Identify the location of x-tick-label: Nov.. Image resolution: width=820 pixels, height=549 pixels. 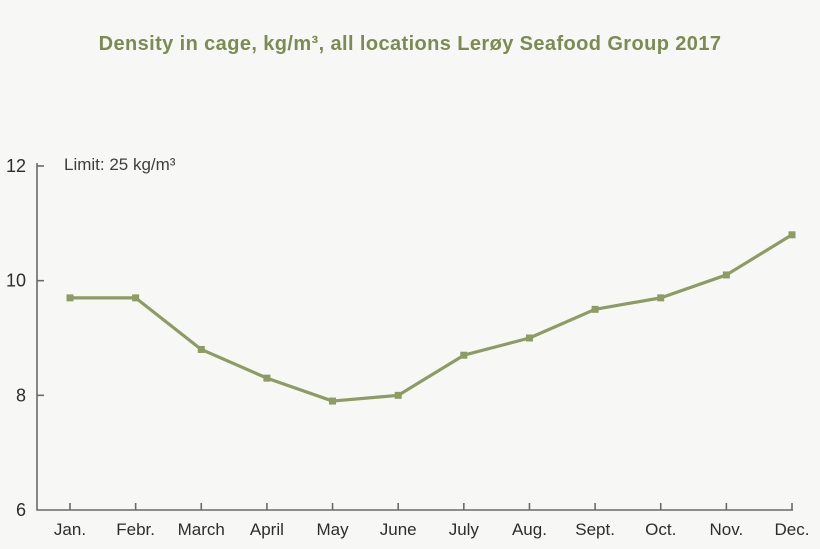
(727, 529).